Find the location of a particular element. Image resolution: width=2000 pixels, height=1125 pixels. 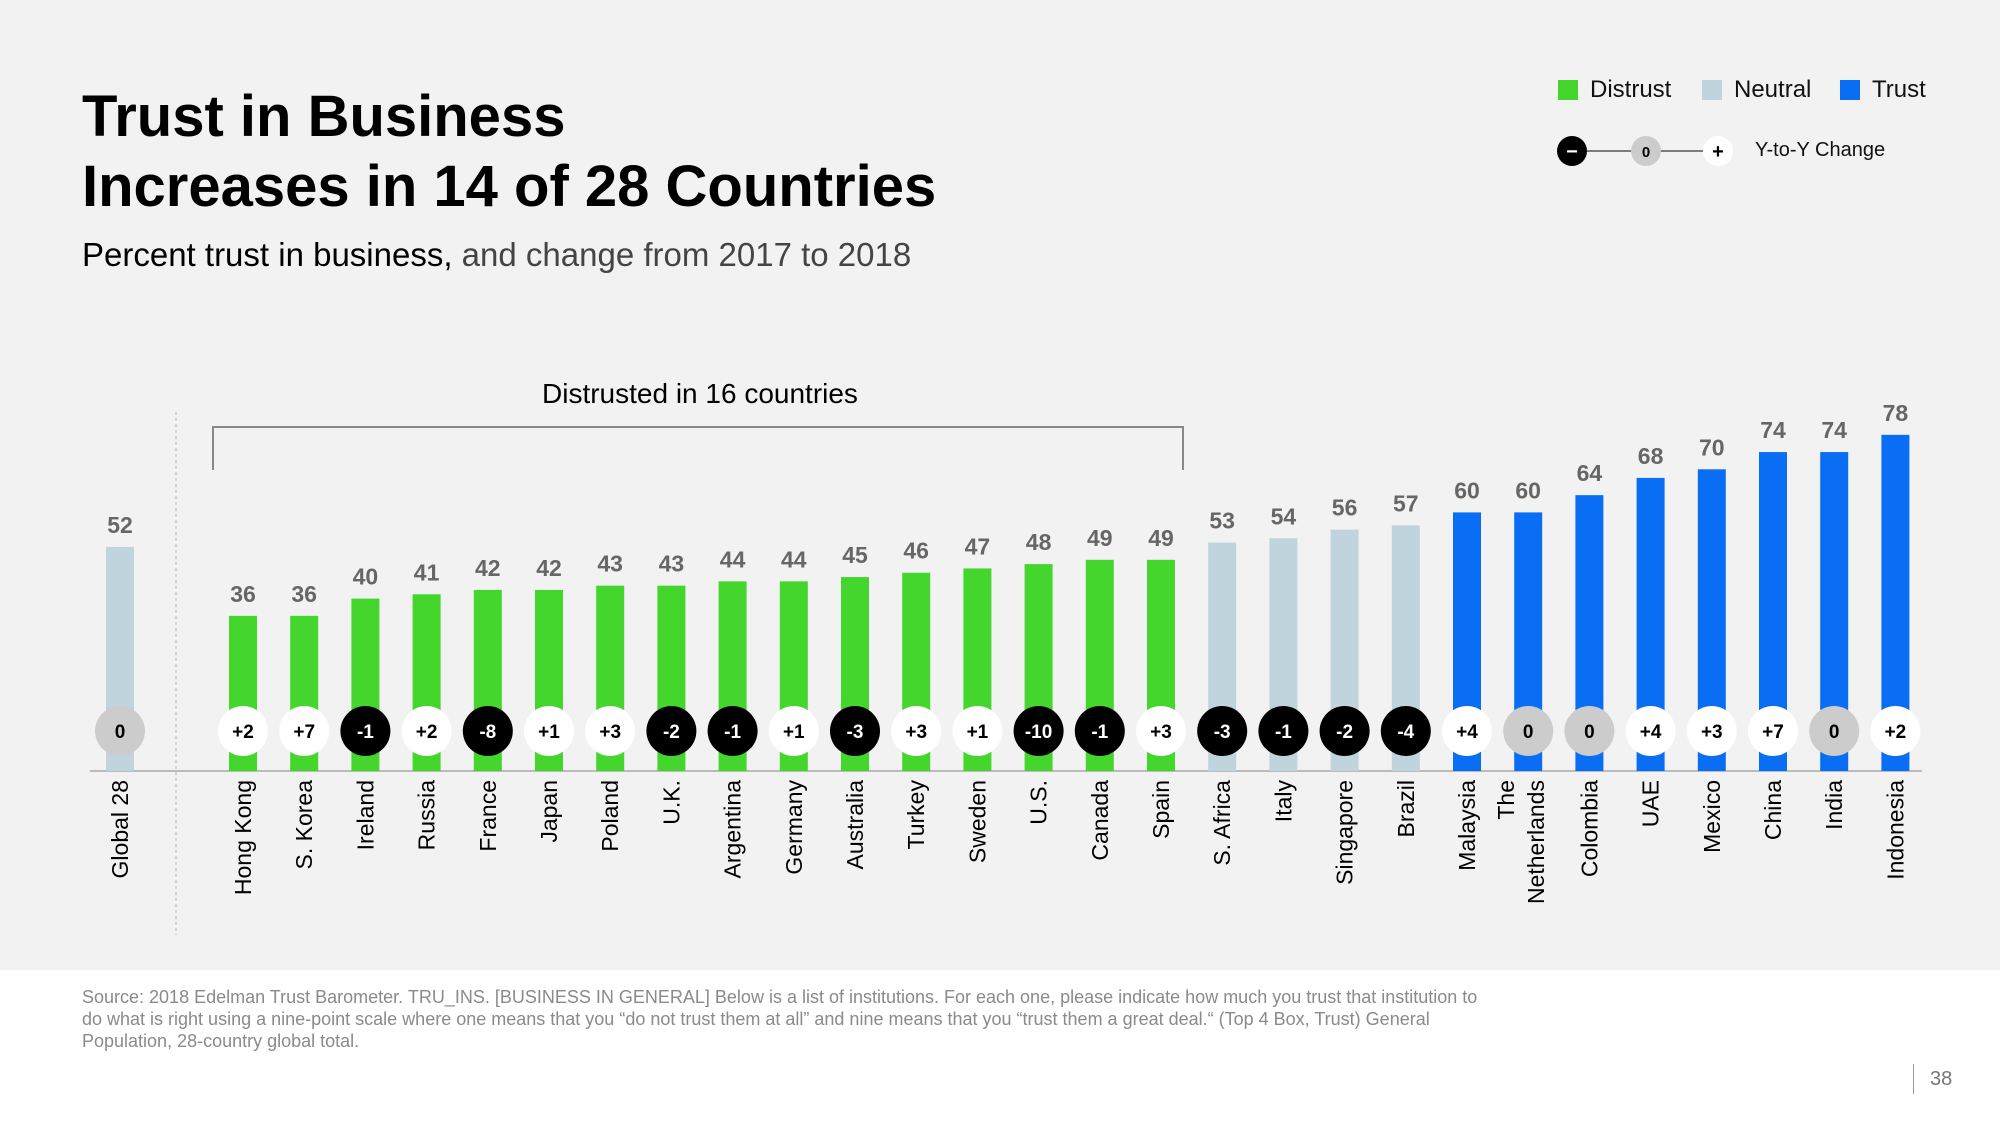

category-label: Mexico is located at coordinates (1712, 816).